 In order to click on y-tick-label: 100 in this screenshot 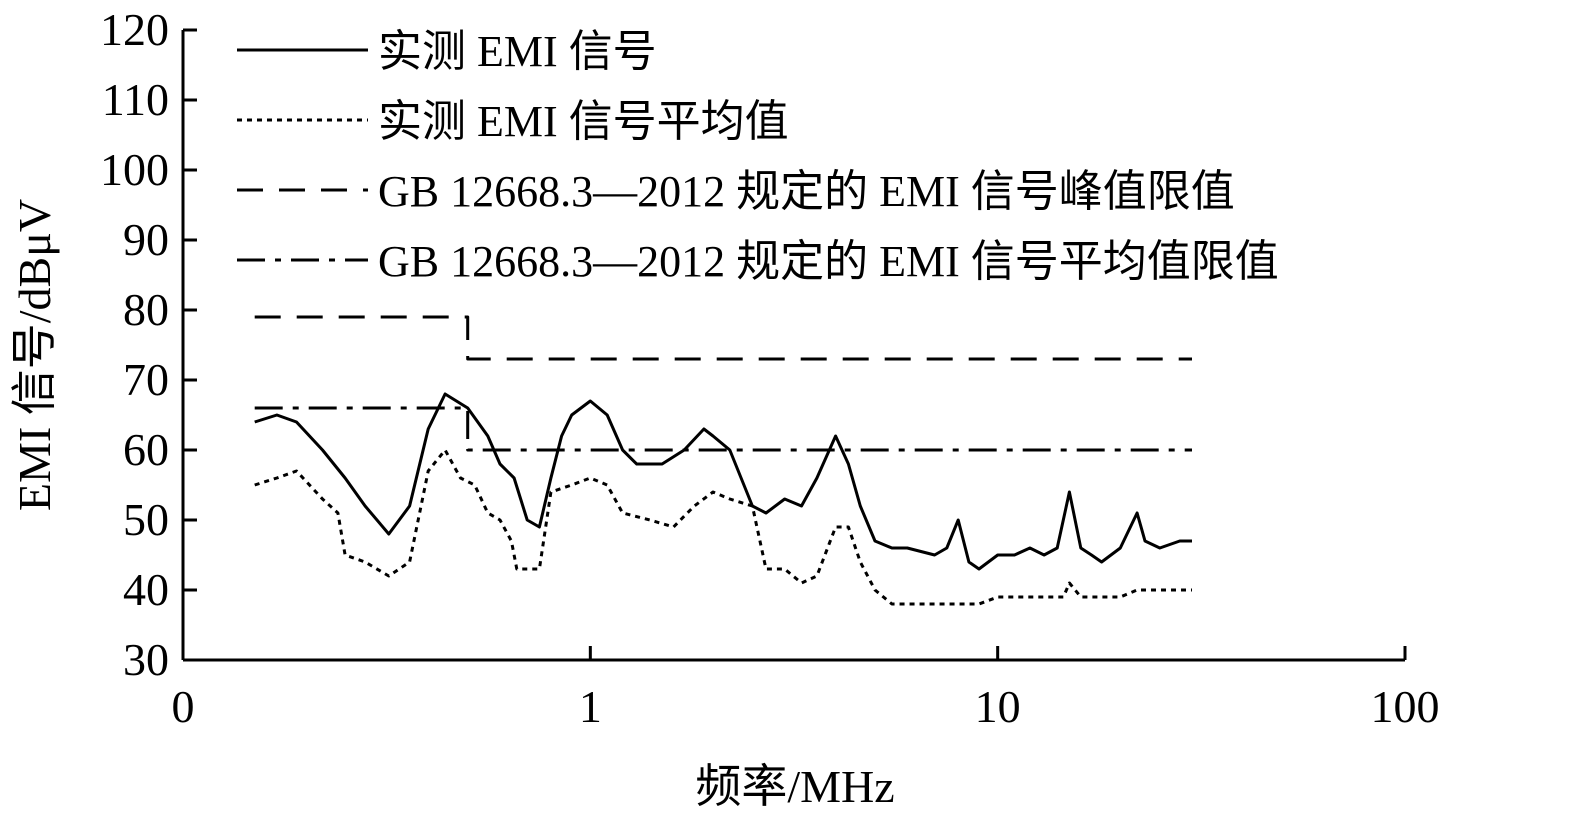, I will do `click(134, 169)`.